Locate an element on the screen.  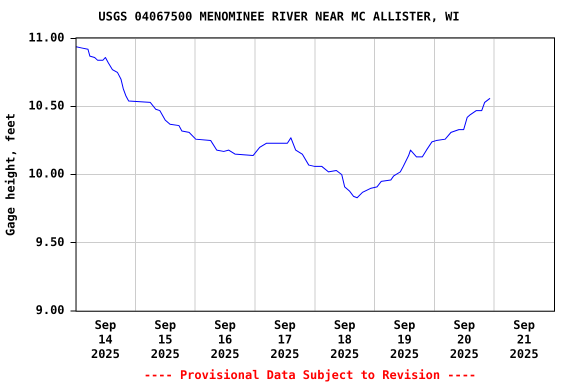
chart-title: USGS 04067500 MENOMINEE RIVER NEAR MC ALLISTER, WI is located at coordinates (279, 16).